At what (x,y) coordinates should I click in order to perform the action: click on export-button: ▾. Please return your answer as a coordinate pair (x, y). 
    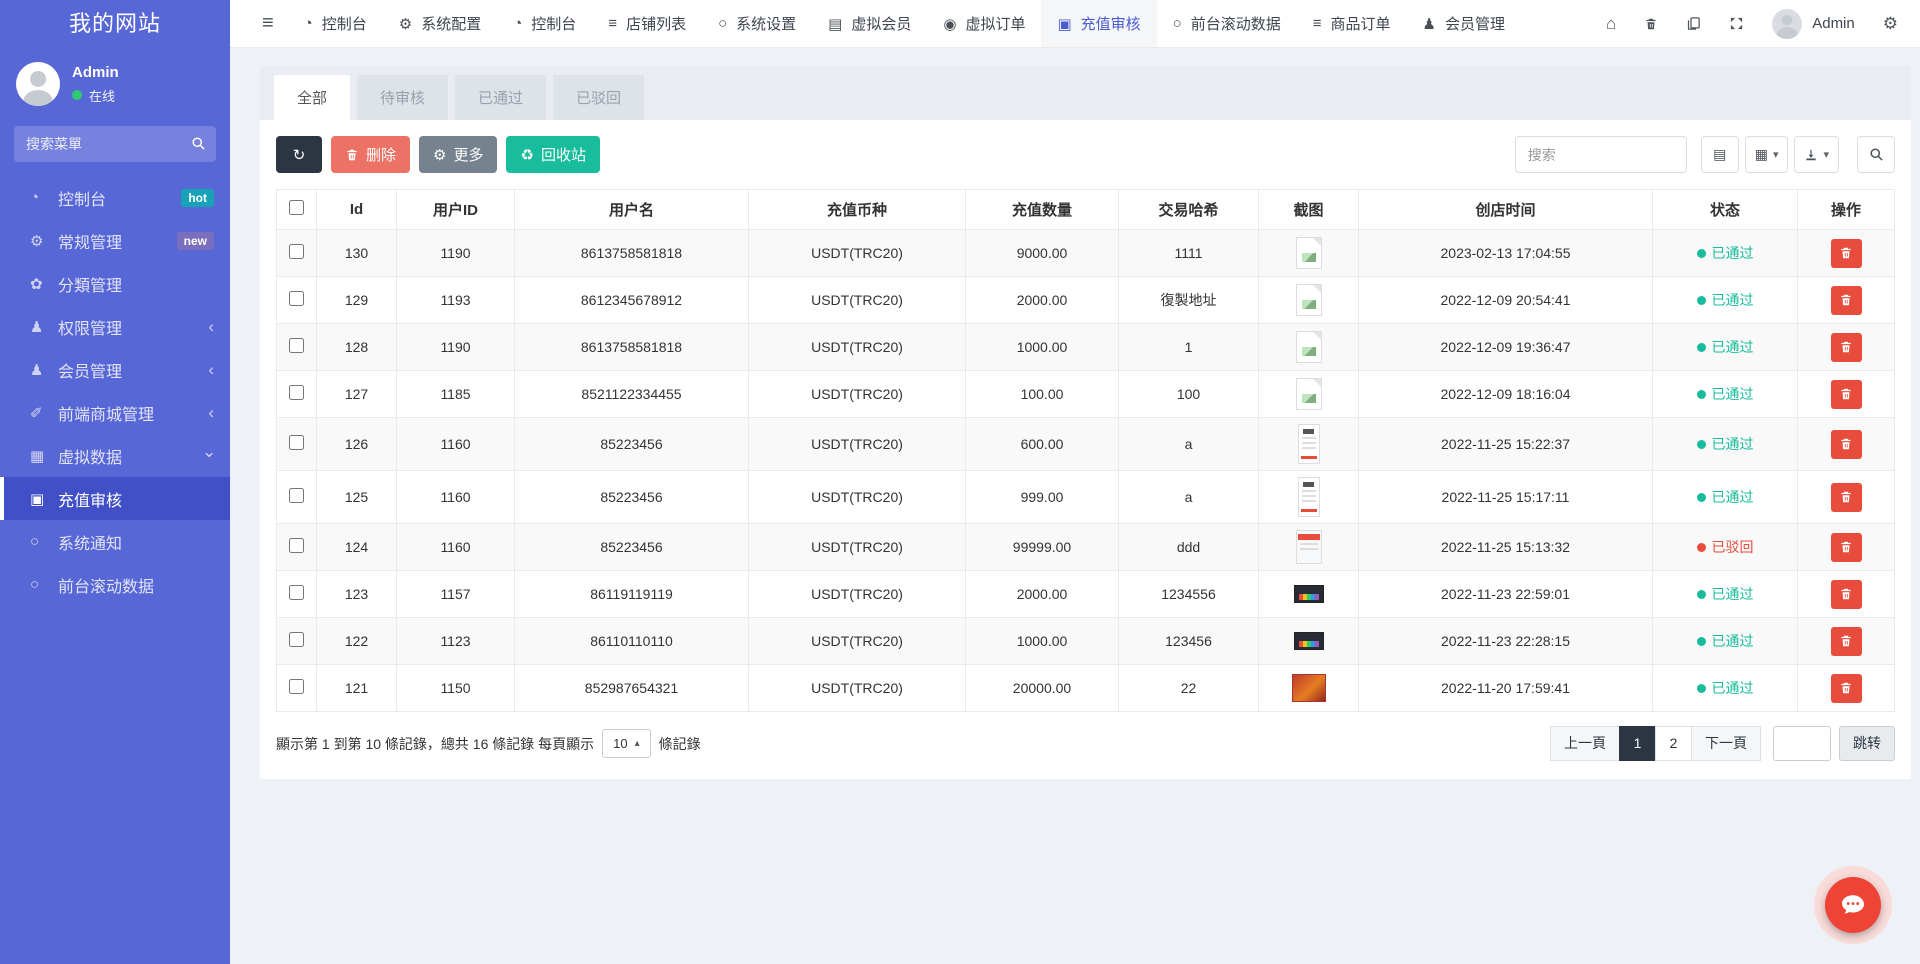
    Looking at the image, I should click on (1816, 154).